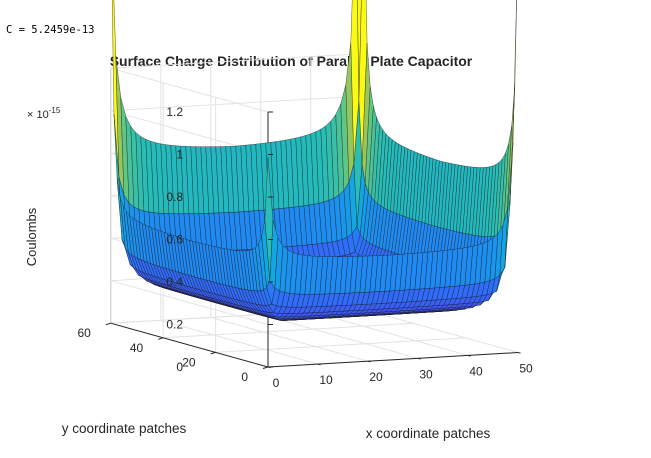 The image size is (651, 458). Describe the element at coordinates (426, 374) in the screenshot. I see `x-tick-label: 30` at that location.